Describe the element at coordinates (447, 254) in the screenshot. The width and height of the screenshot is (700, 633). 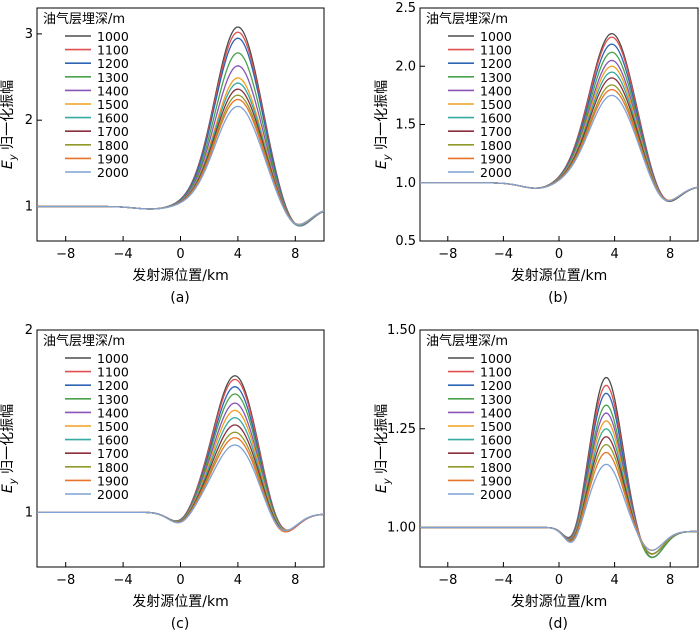
I see `panel-b-xtick-label: −8` at that location.